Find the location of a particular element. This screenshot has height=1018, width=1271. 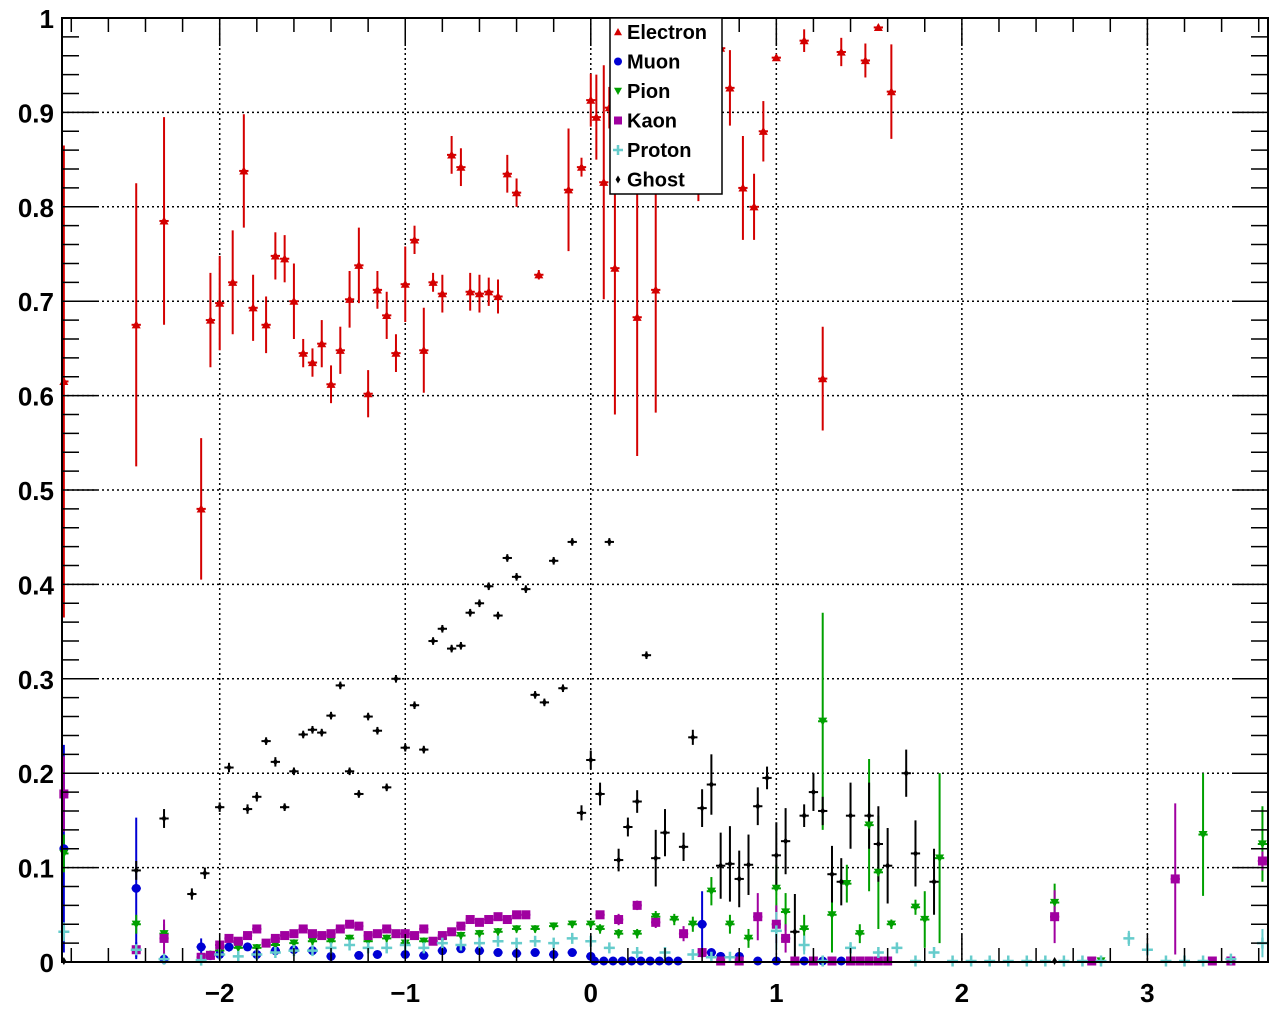

y-tick-label: 0.9 is located at coordinates (36, 113).